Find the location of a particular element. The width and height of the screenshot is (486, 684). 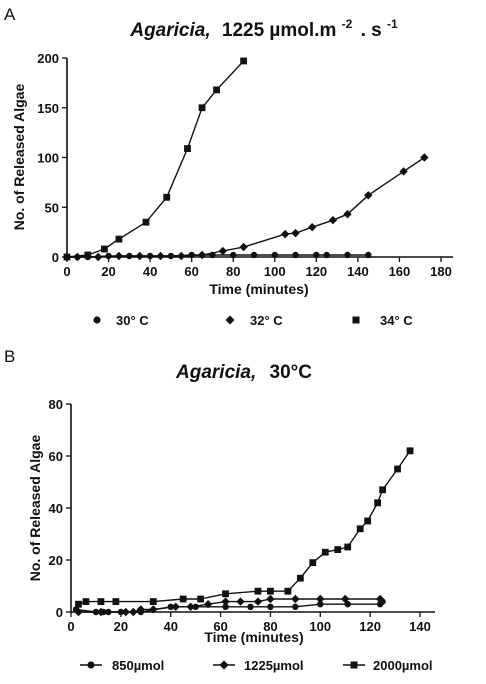

panel-a-x-tick-label: 80 is located at coordinates (233, 271).